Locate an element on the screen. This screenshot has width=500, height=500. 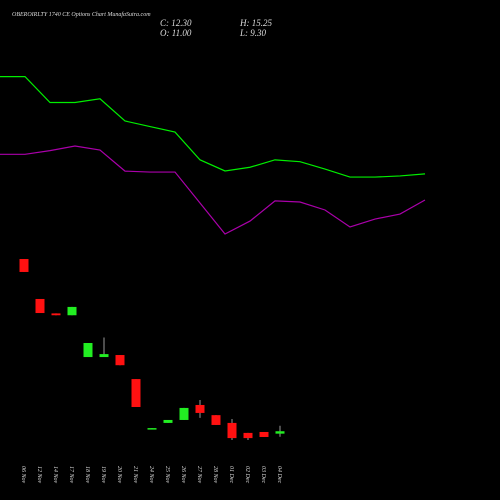
x-tick-label: 12 Nov is located at coordinates (39, 475).